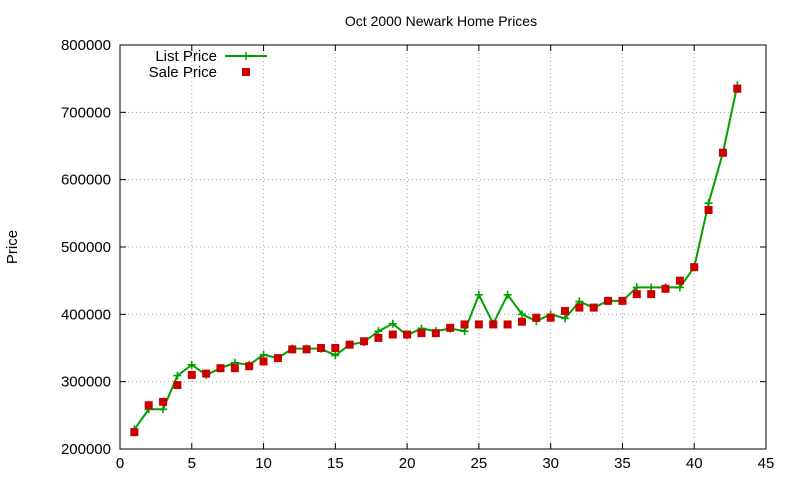 The image size is (800, 480). Describe the element at coordinates (86, 45) in the screenshot. I see `y-tick-label: 800000` at that location.